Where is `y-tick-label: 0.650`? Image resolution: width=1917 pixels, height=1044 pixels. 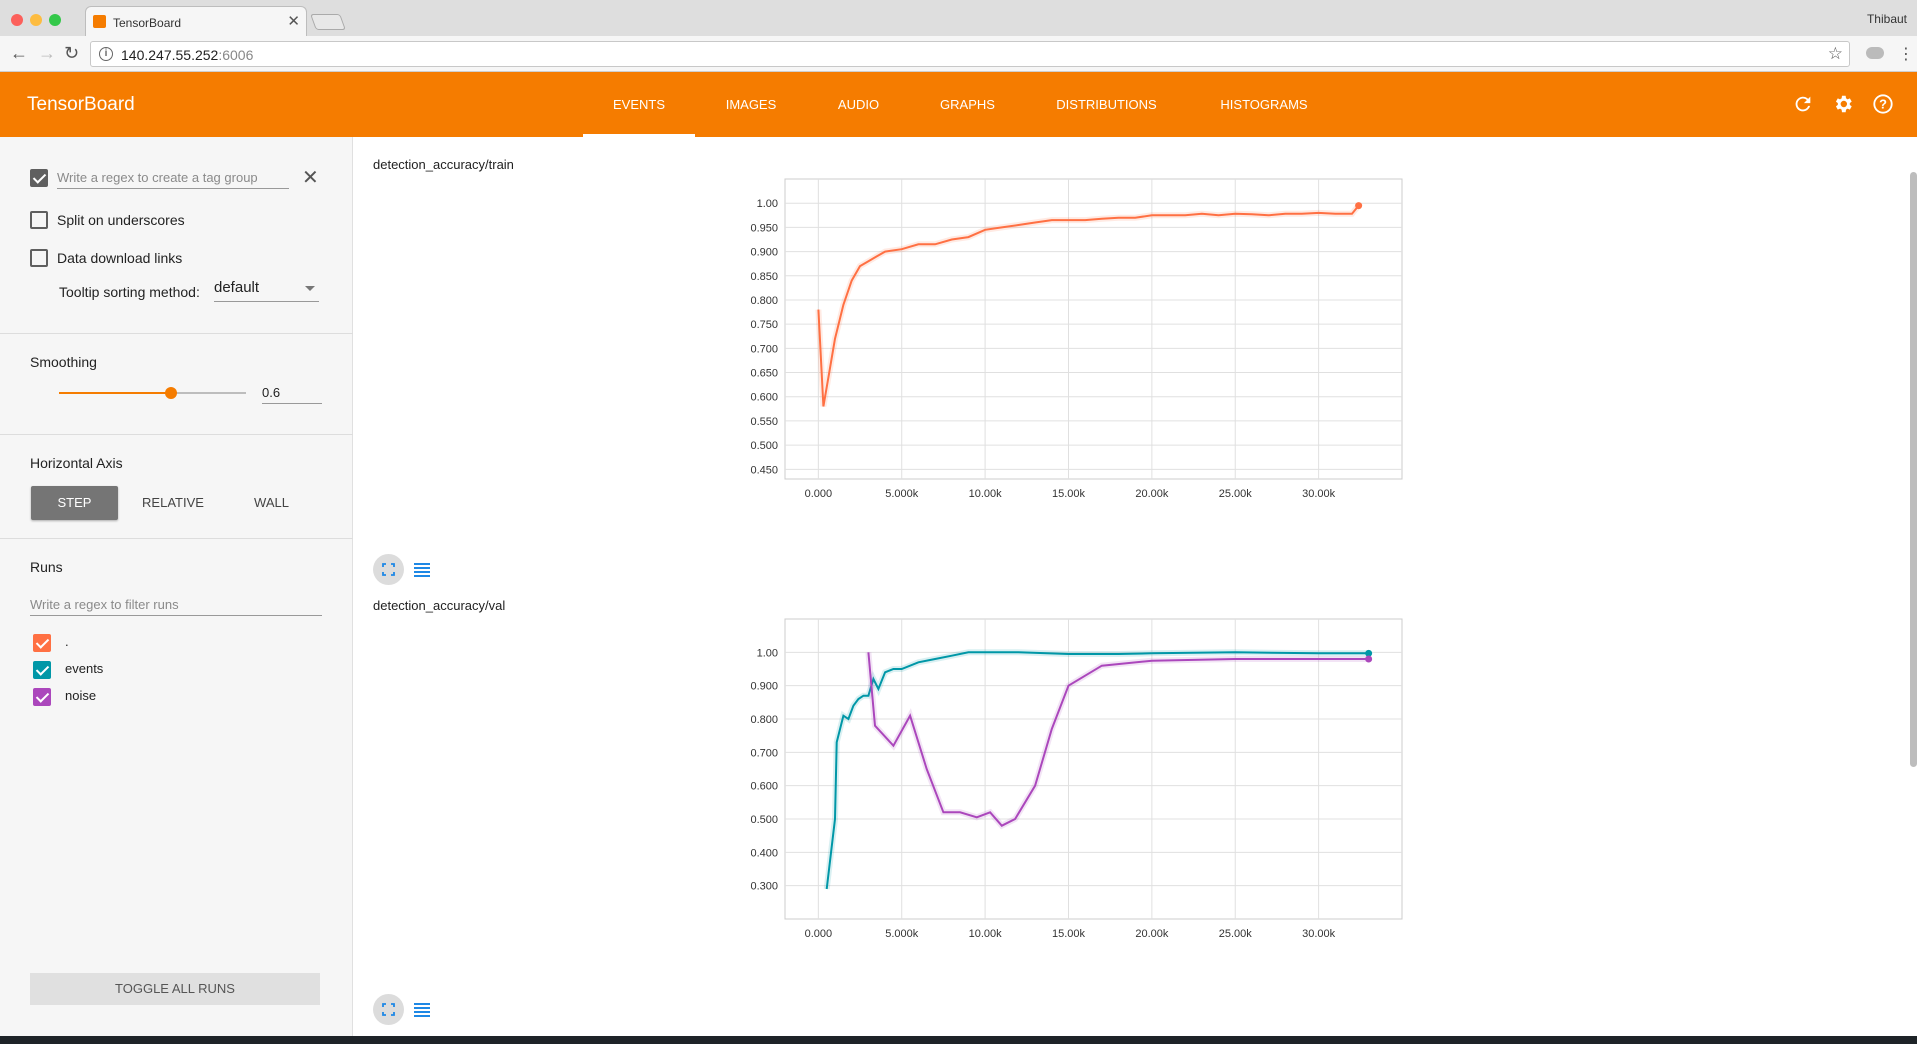
y-tick-label: 0.650 is located at coordinates (764, 374).